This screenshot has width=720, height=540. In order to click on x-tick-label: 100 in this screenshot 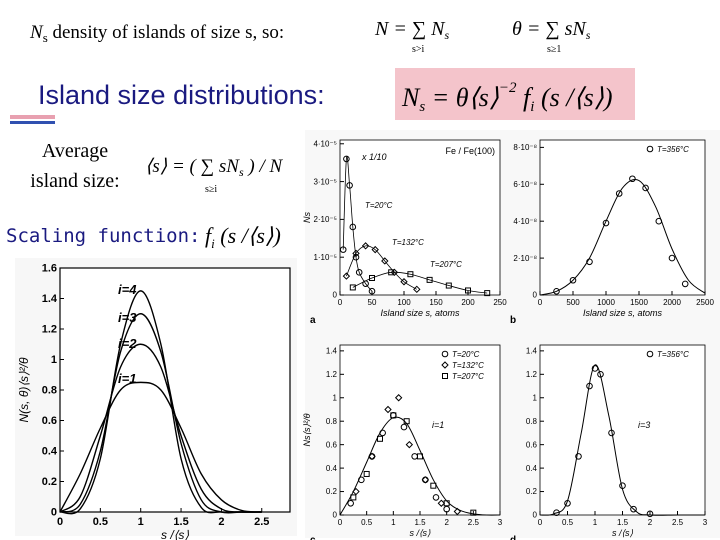, I will do `click(404, 302)`.